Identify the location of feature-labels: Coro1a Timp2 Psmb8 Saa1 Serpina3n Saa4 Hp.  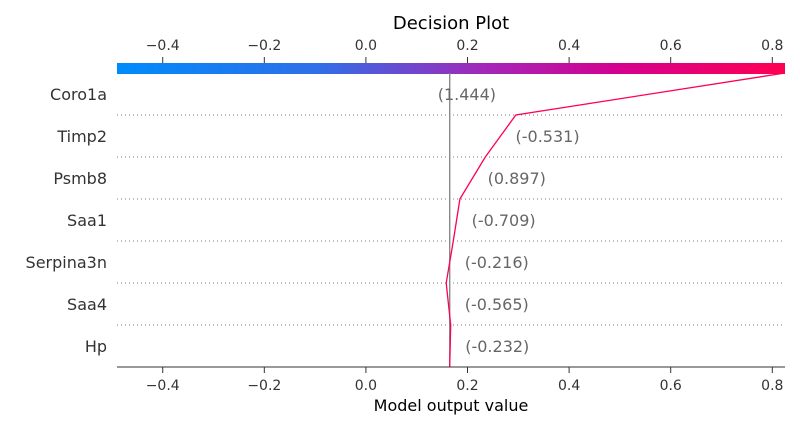
(66, 220).